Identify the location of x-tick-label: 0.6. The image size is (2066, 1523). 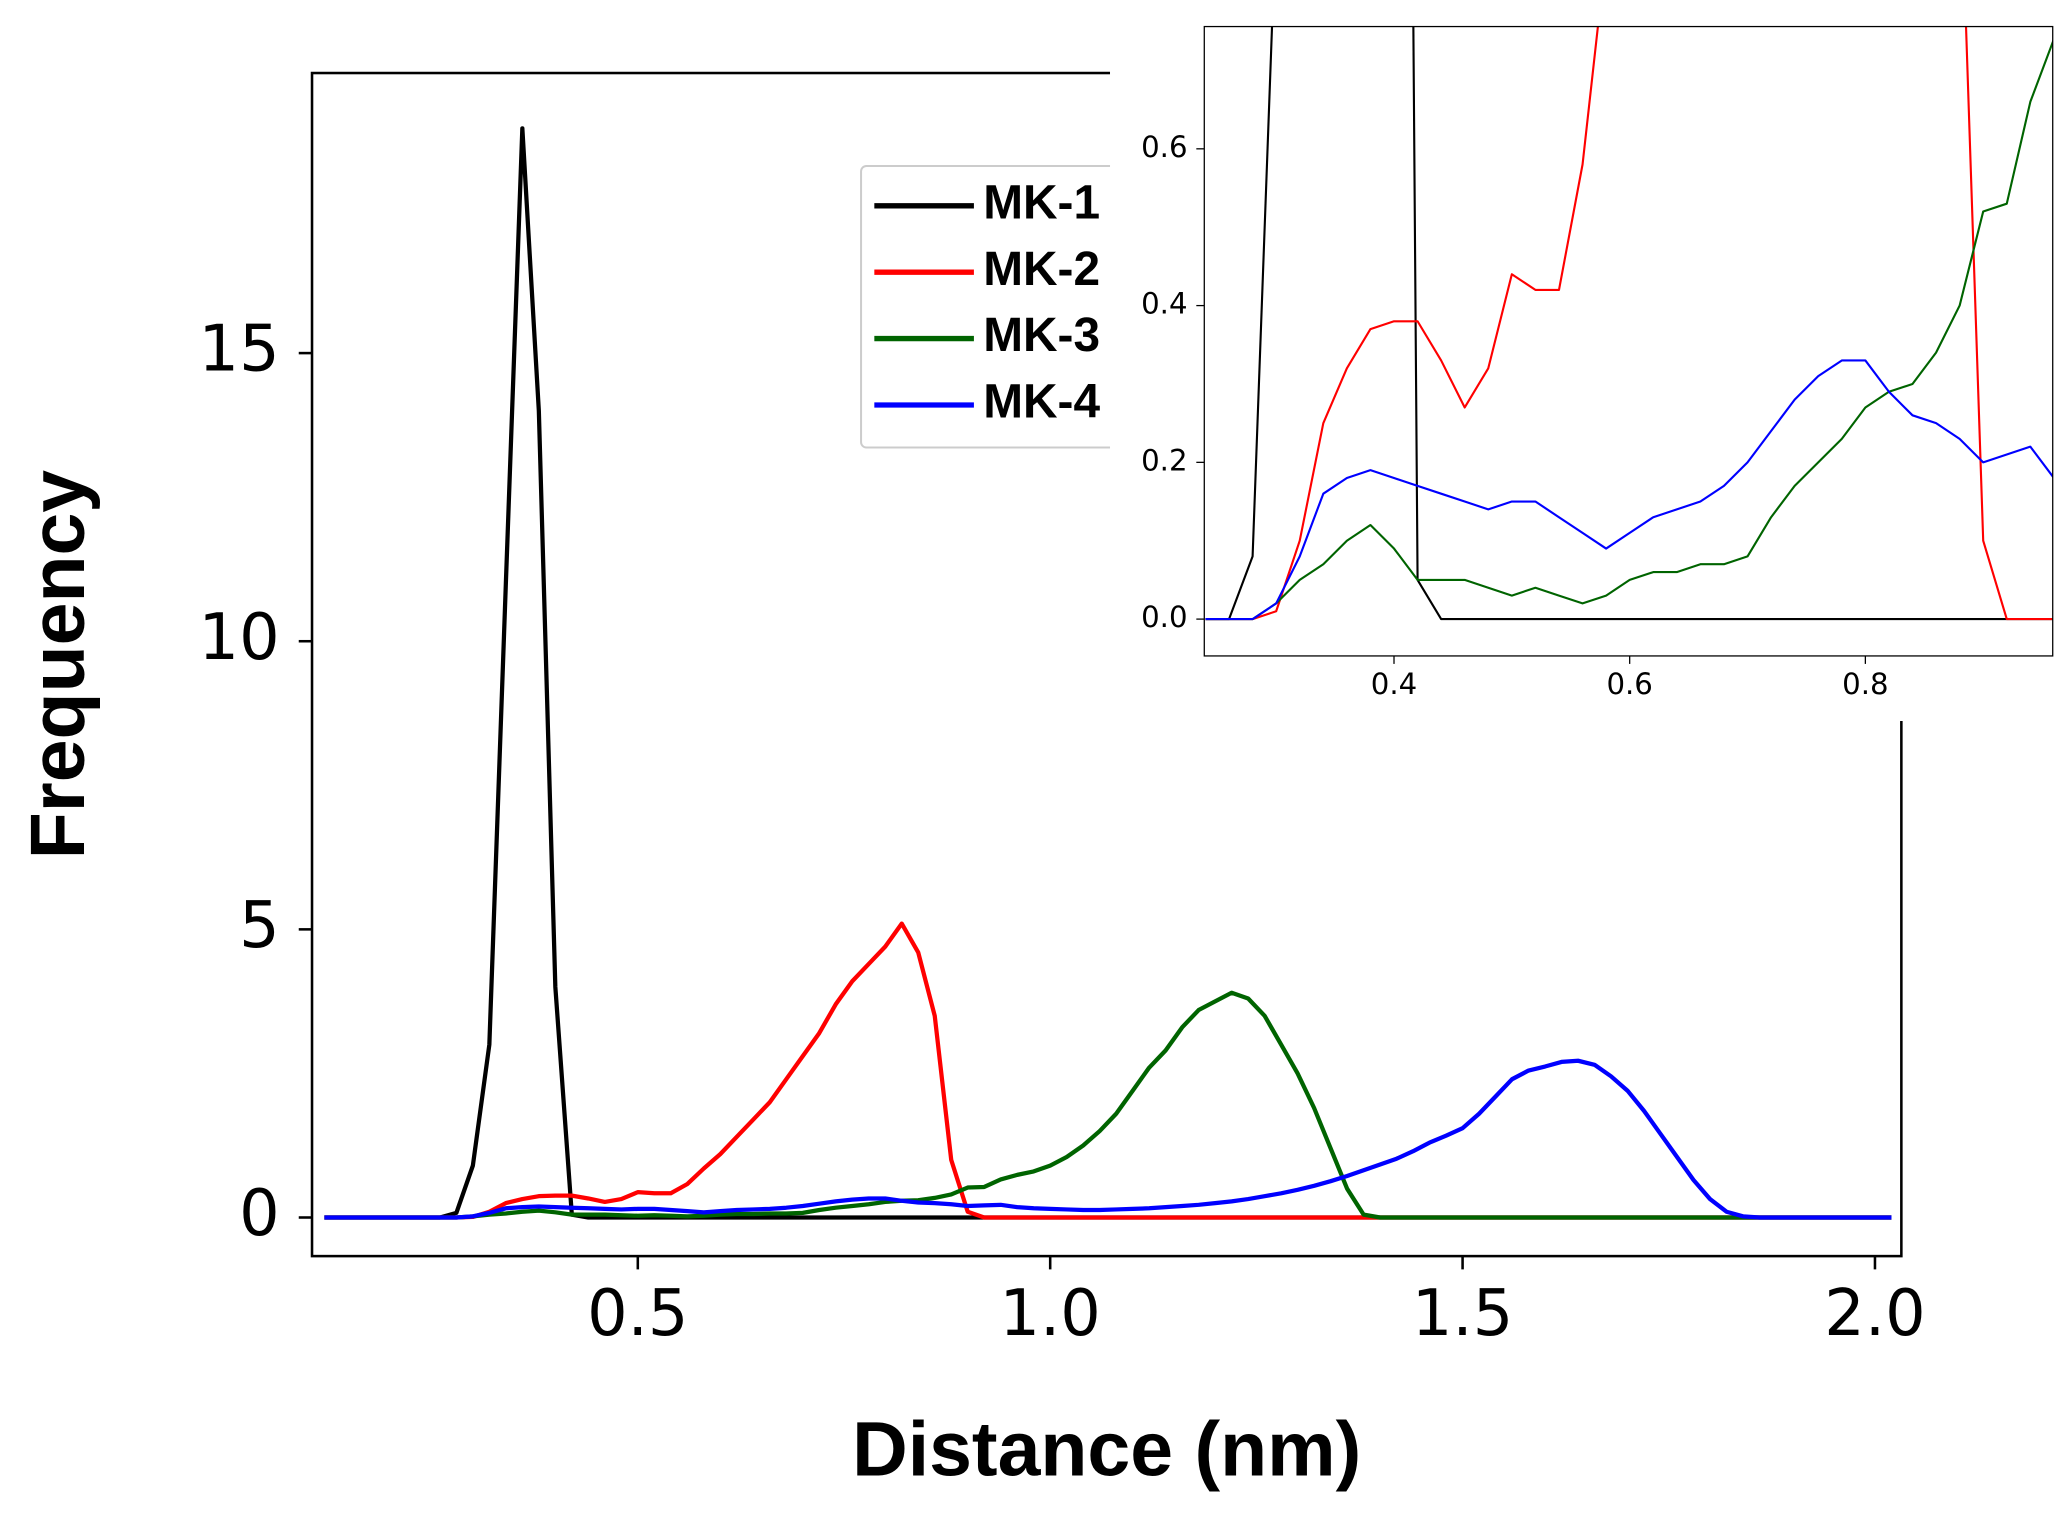
(1629, 684).